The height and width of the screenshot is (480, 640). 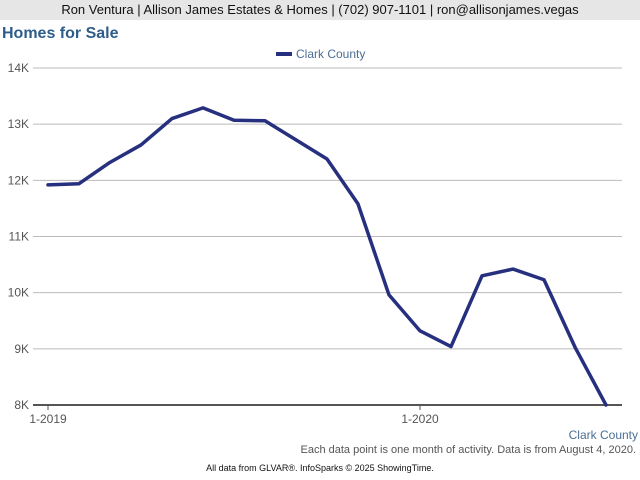 I want to click on y-tick-label: 8K, so click(x=21, y=405).